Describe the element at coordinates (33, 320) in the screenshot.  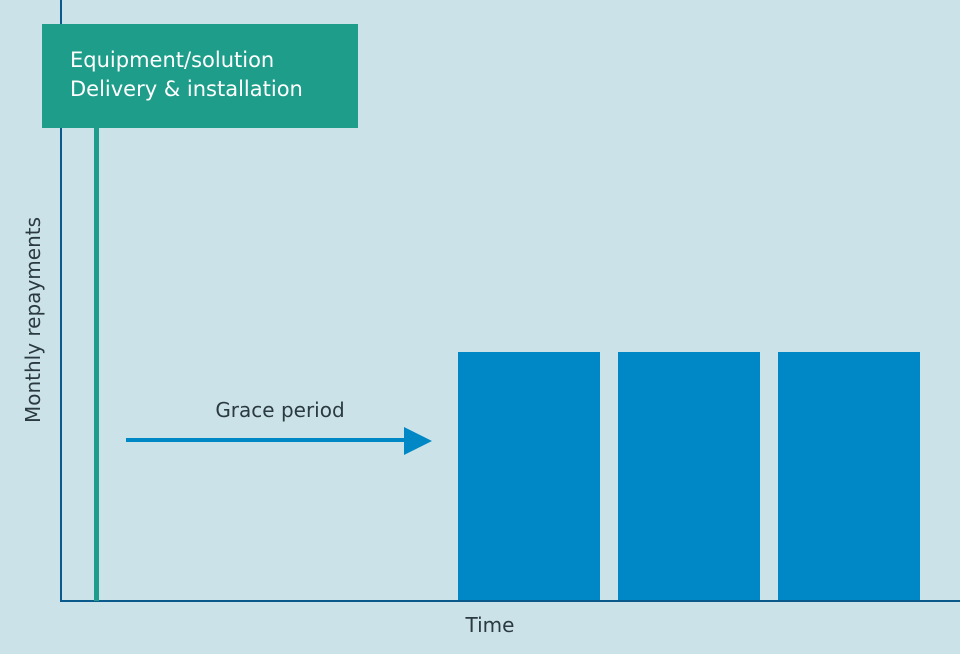
I see `y-axis-label: Monthly repayments` at that location.